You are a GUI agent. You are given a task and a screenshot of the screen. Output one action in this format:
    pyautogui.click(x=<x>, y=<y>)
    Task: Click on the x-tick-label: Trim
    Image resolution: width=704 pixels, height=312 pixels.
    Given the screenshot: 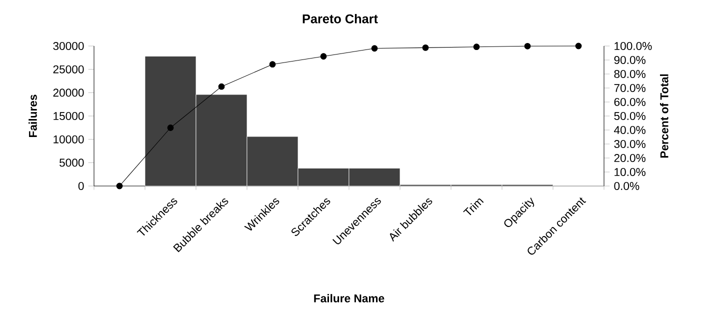 What is the action you would take?
    pyautogui.click(x=473, y=207)
    